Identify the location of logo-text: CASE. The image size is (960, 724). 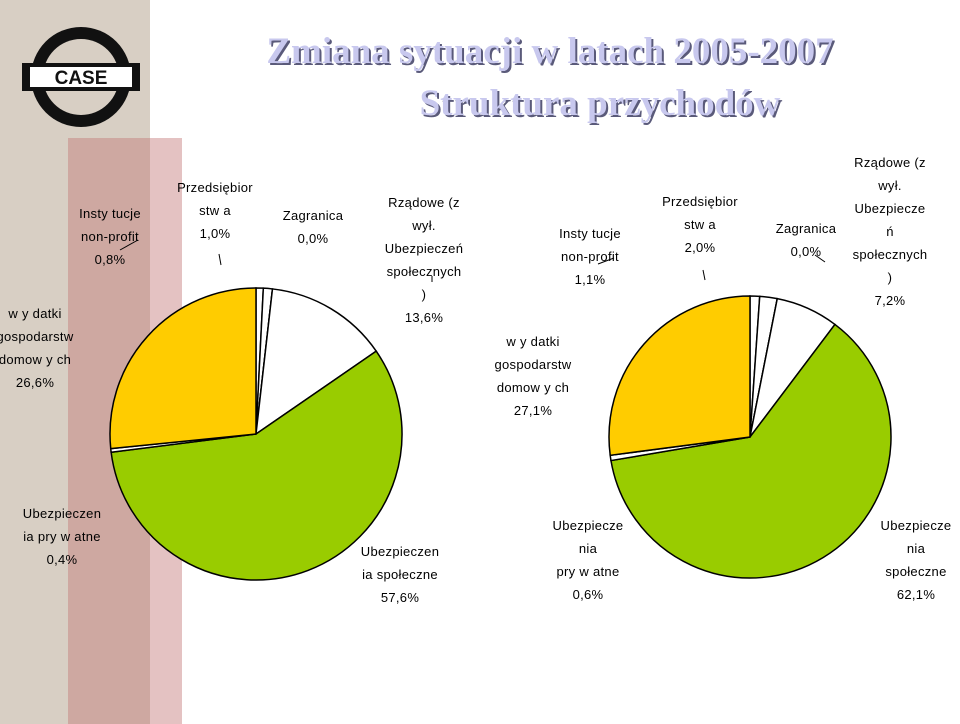
(81, 78).